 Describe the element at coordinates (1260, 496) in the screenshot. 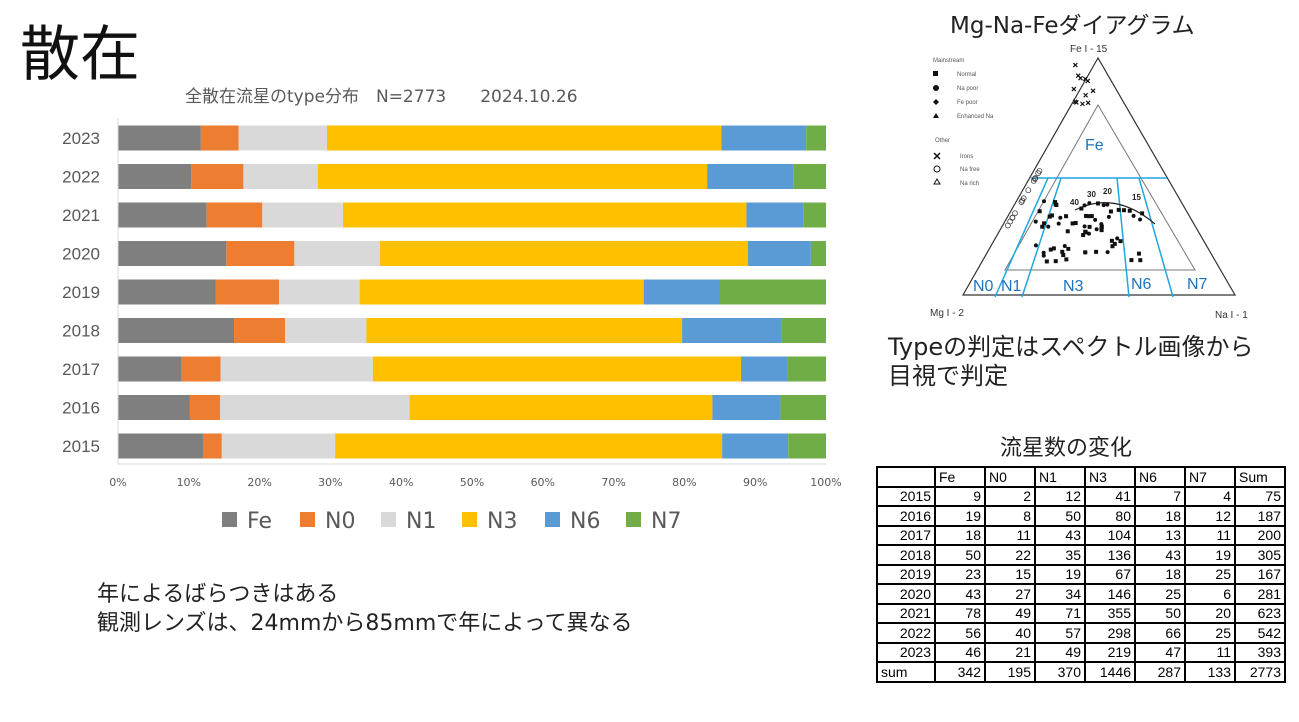

I see `table-cell: 75` at that location.